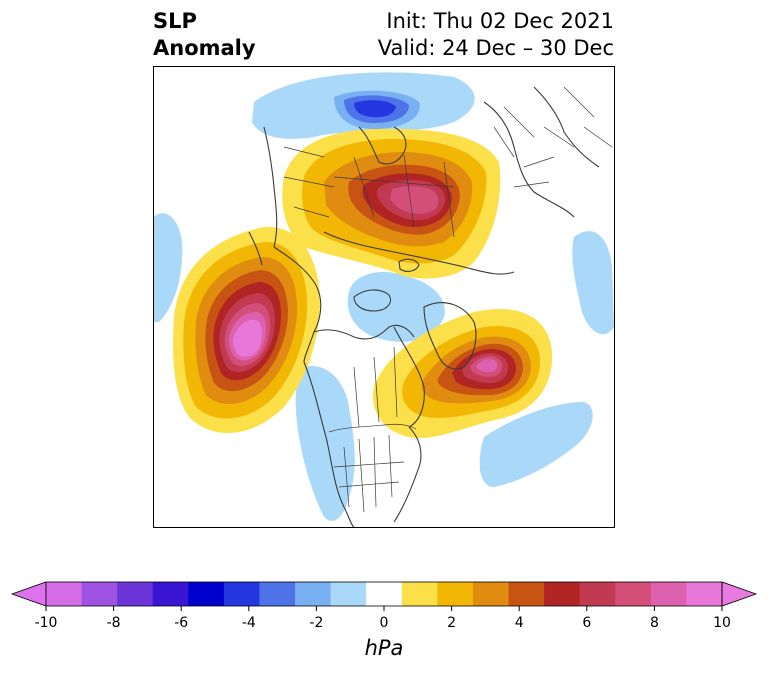 This screenshot has height=673, width=768. What do you see at coordinates (175, 21) in the screenshot?
I see `title-variable: SLP` at bounding box center [175, 21].